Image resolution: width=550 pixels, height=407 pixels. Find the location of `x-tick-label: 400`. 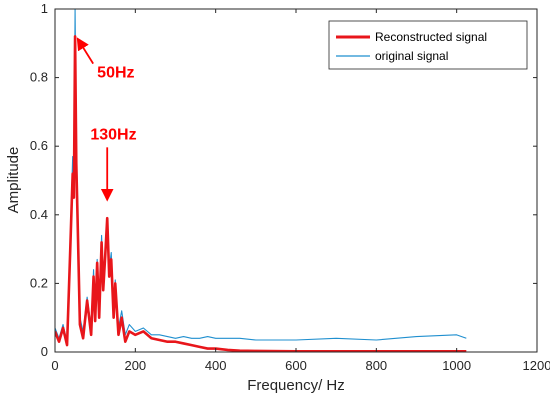

x-tick-label: 400 is located at coordinates (216, 365).